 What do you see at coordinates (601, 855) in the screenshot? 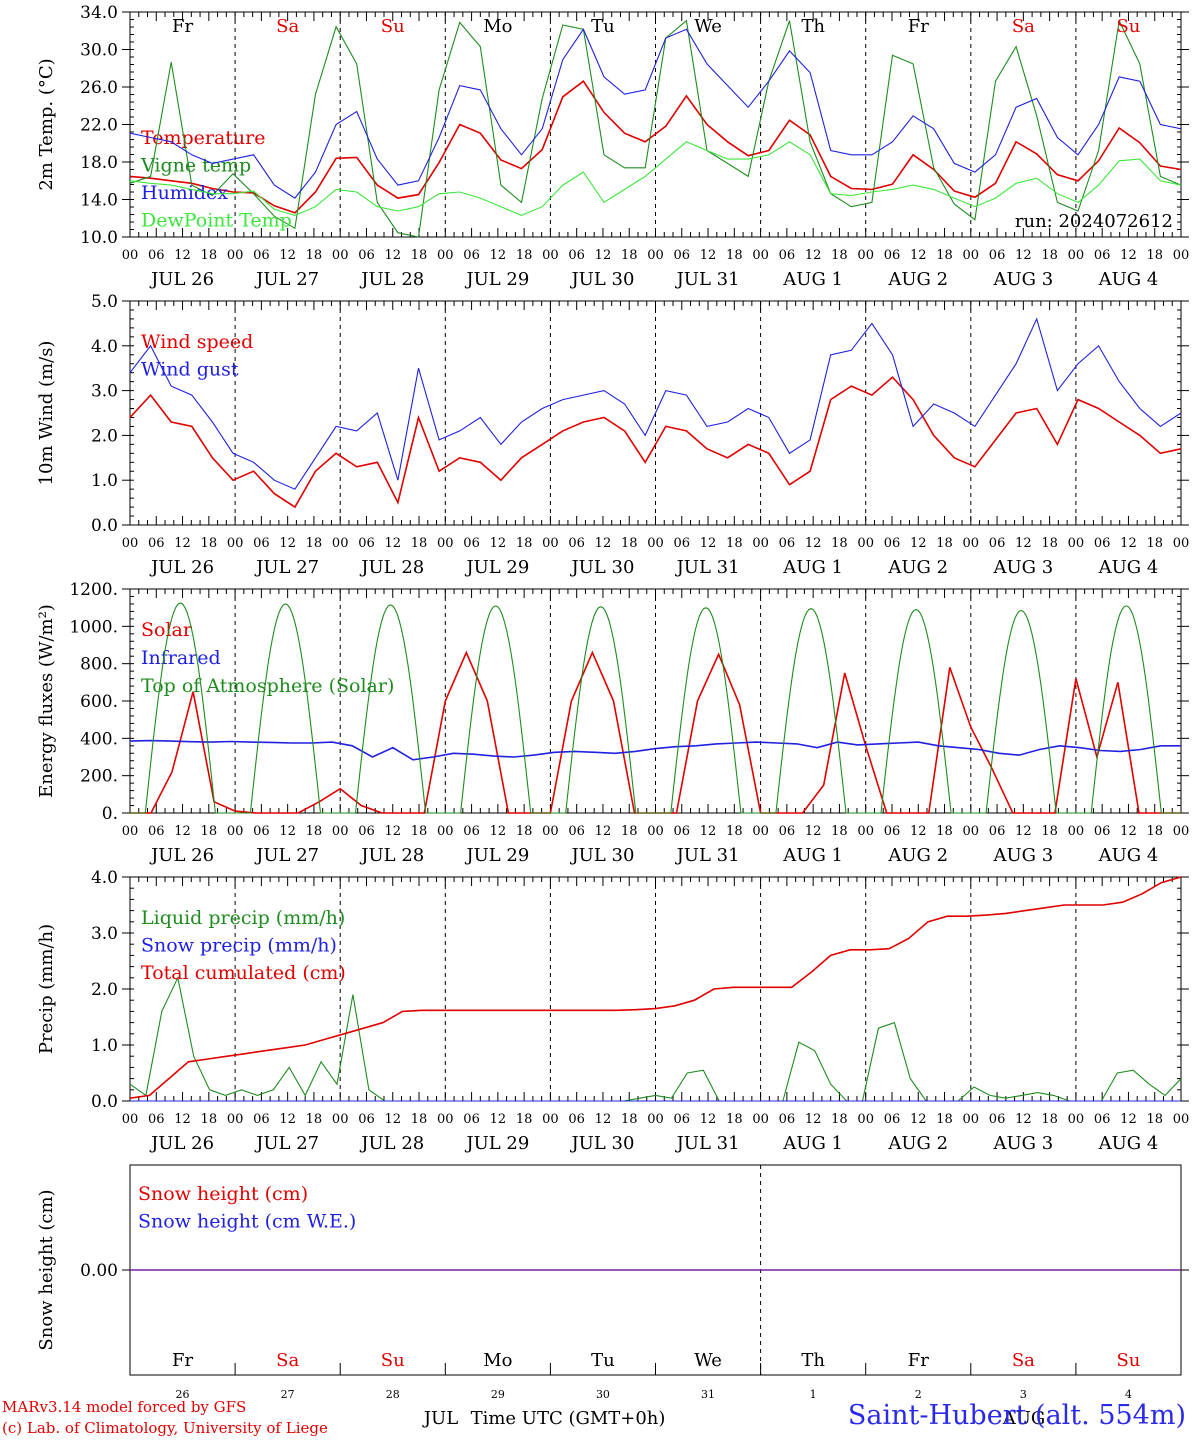
I see `x-date-label: JUL 30` at bounding box center [601, 855].